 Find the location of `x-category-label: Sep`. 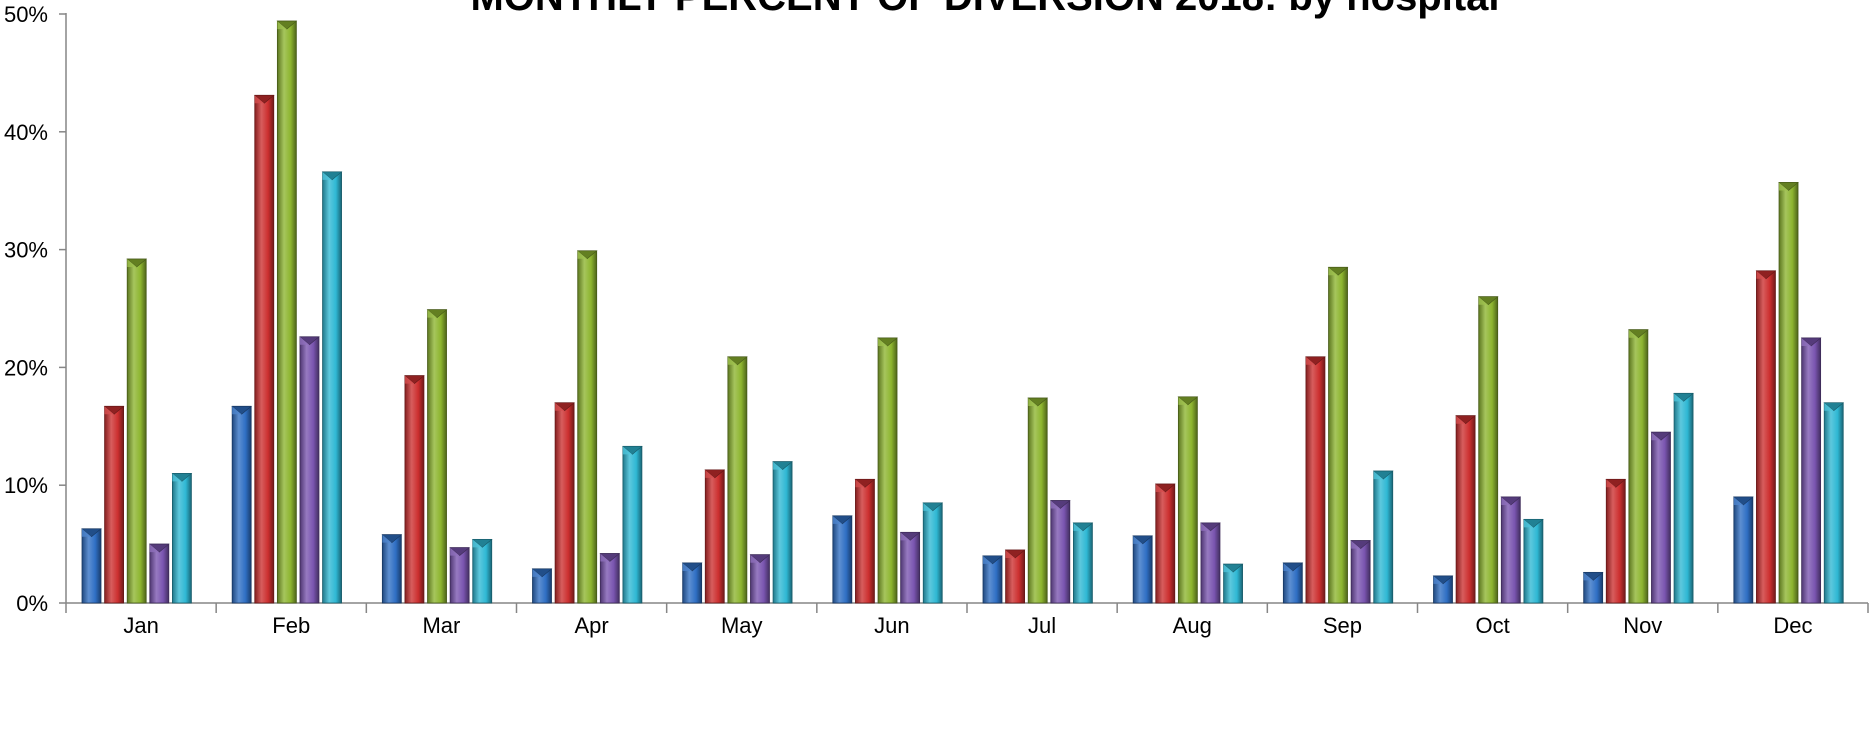

x-category-label: Sep is located at coordinates (1342, 625).